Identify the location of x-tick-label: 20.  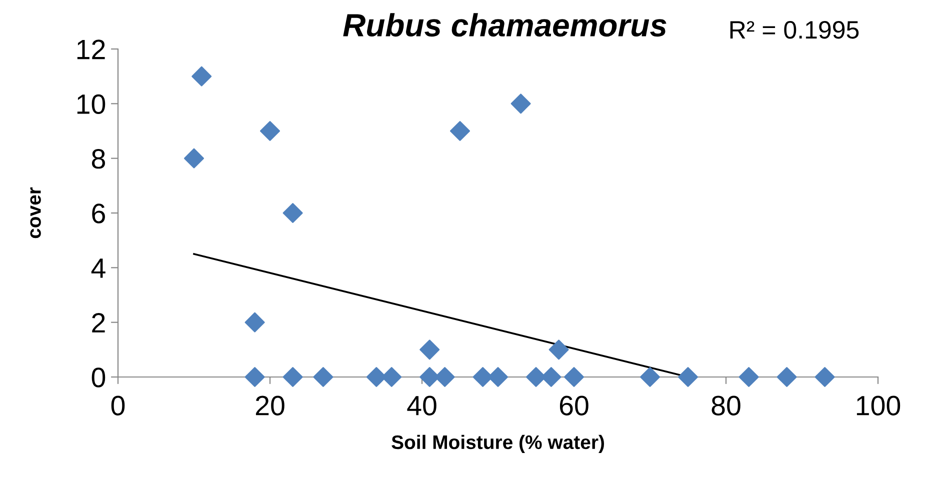
(270, 406).